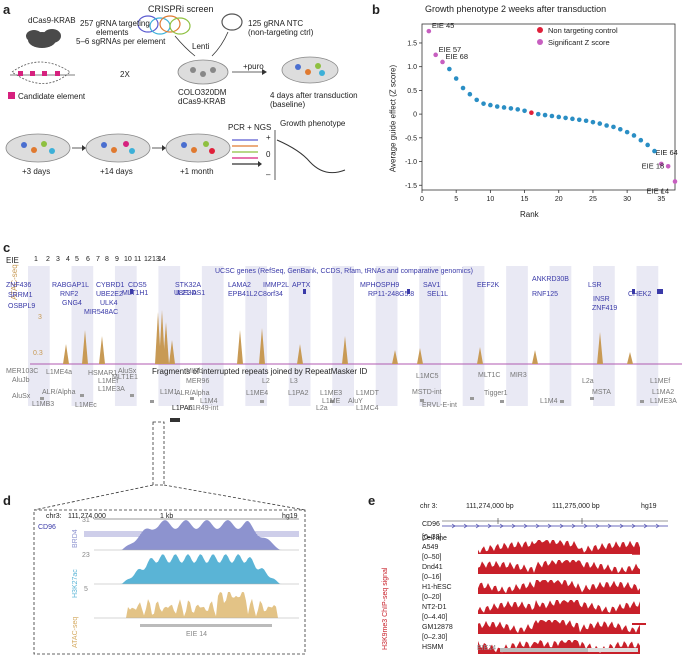 The image size is (685, 656). What do you see at coordinates (640, 294) in the screenshot?
I see `gene-label: CHEK2` at bounding box center [640, 294].